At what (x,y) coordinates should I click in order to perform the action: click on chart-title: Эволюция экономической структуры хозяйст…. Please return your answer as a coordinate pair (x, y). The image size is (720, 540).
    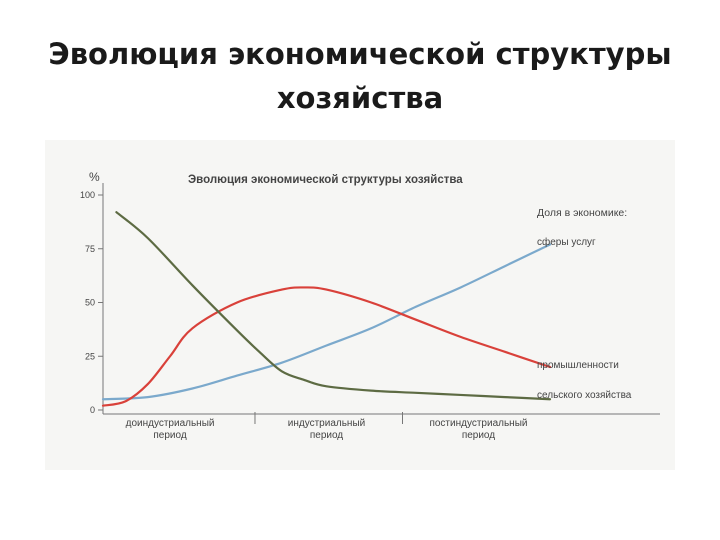
    Looking at the image, I should click on (325, 180).